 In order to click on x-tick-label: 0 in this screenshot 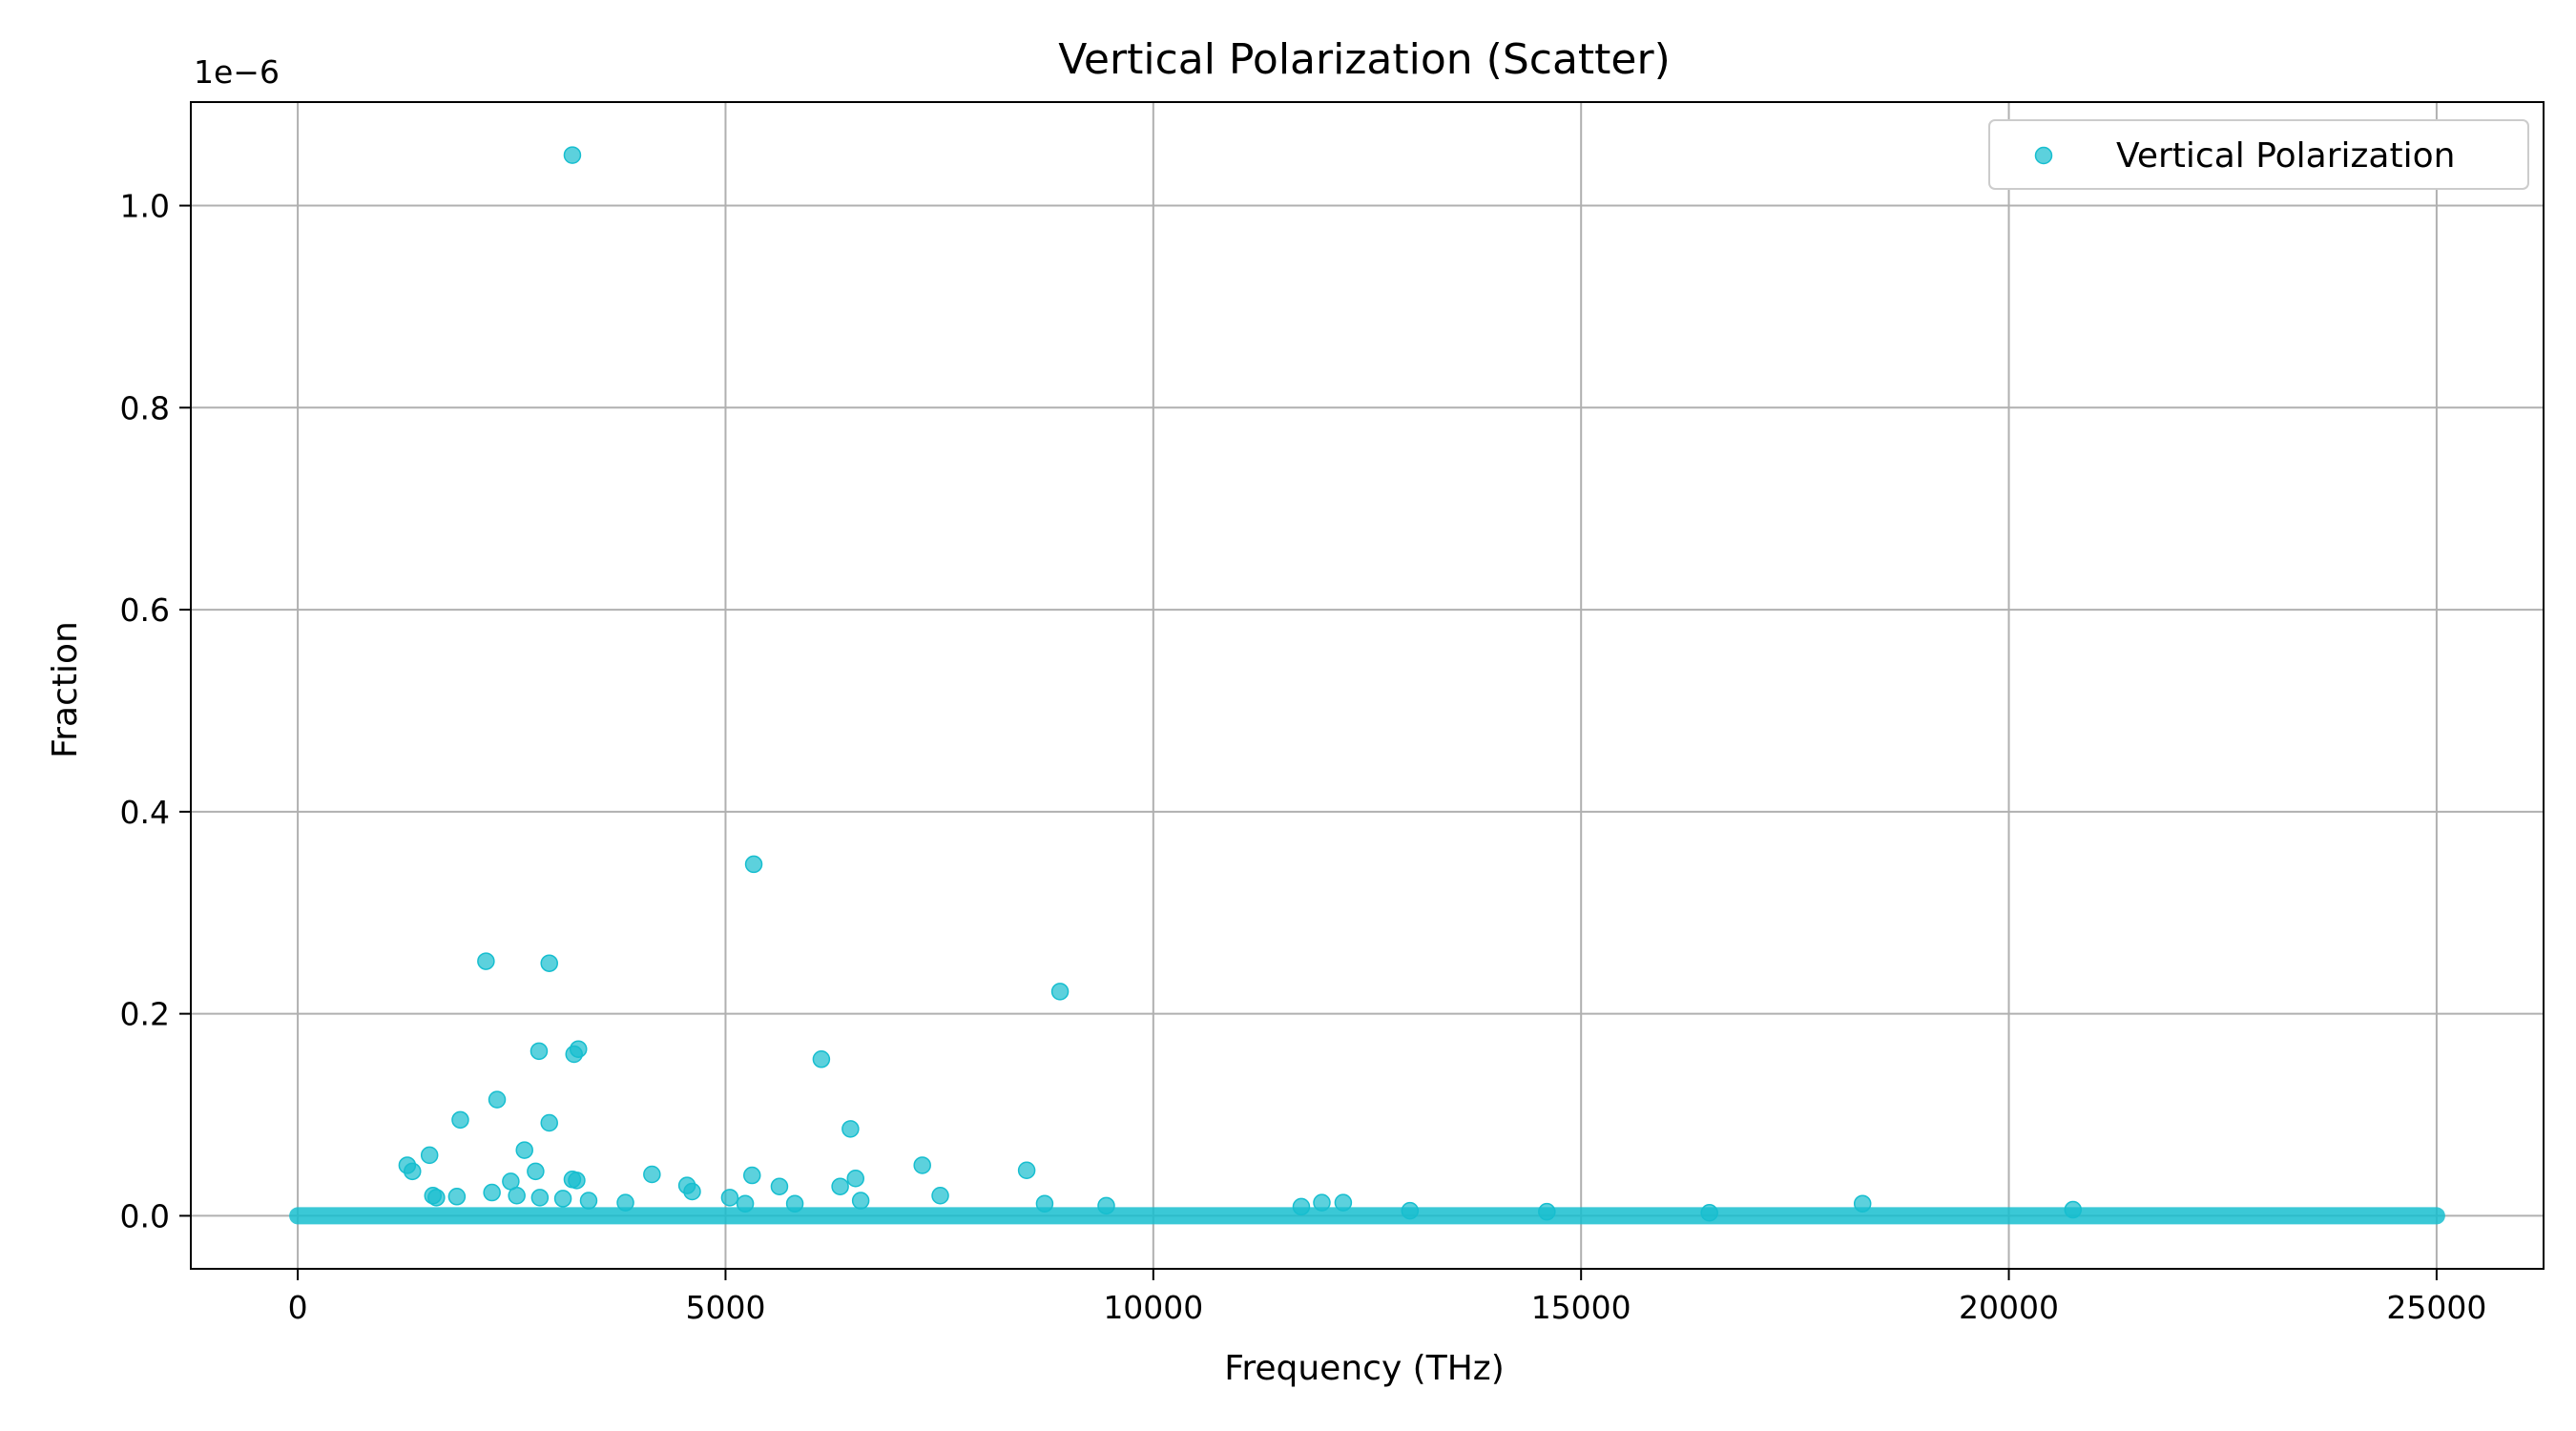, I will do `click(298, 1307)`.